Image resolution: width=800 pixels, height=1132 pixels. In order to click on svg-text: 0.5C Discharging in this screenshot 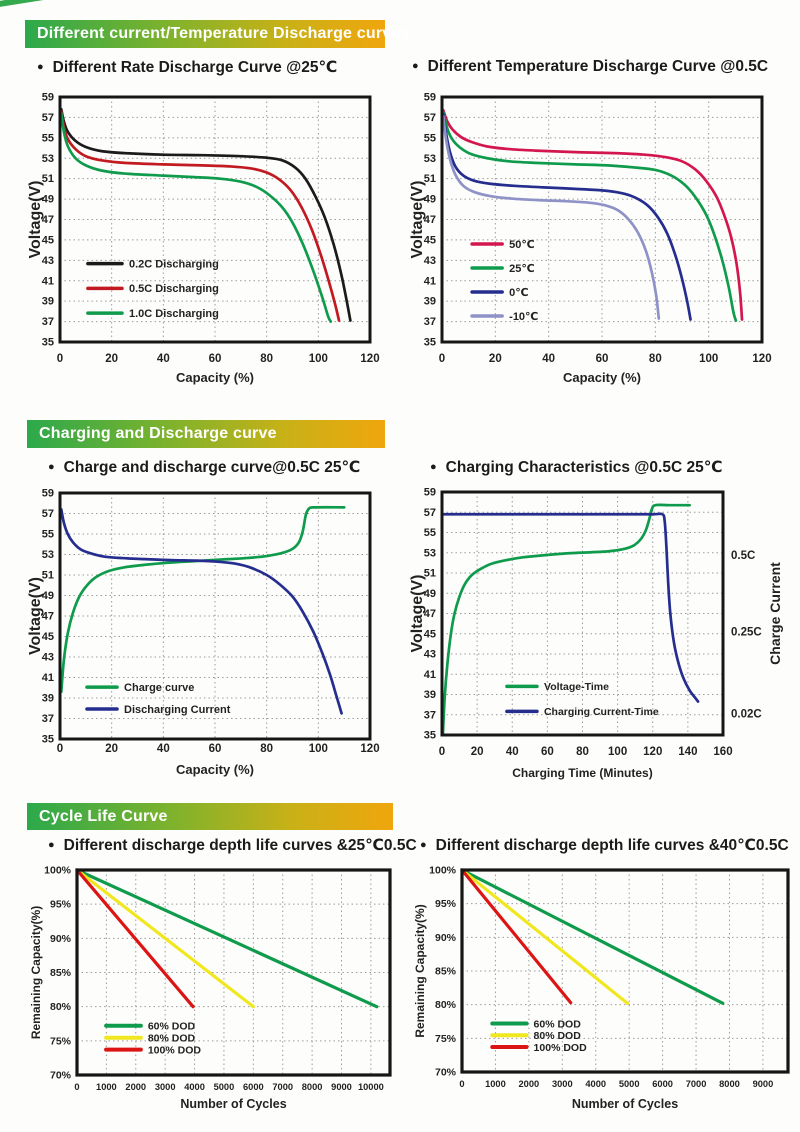, I will do `click(174, 289)`.